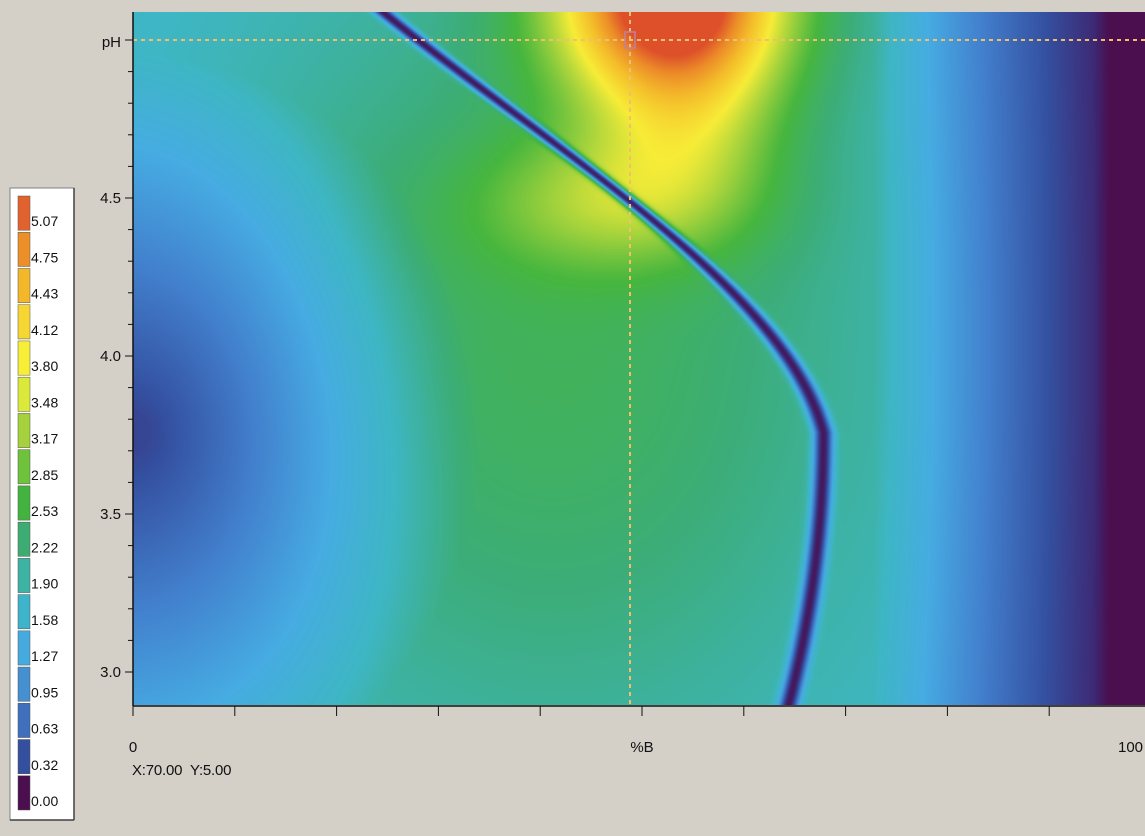 The width and height of the screenshot is (1145, 836). I want to click on colorbar-label: 1.27, so click(44, 656).